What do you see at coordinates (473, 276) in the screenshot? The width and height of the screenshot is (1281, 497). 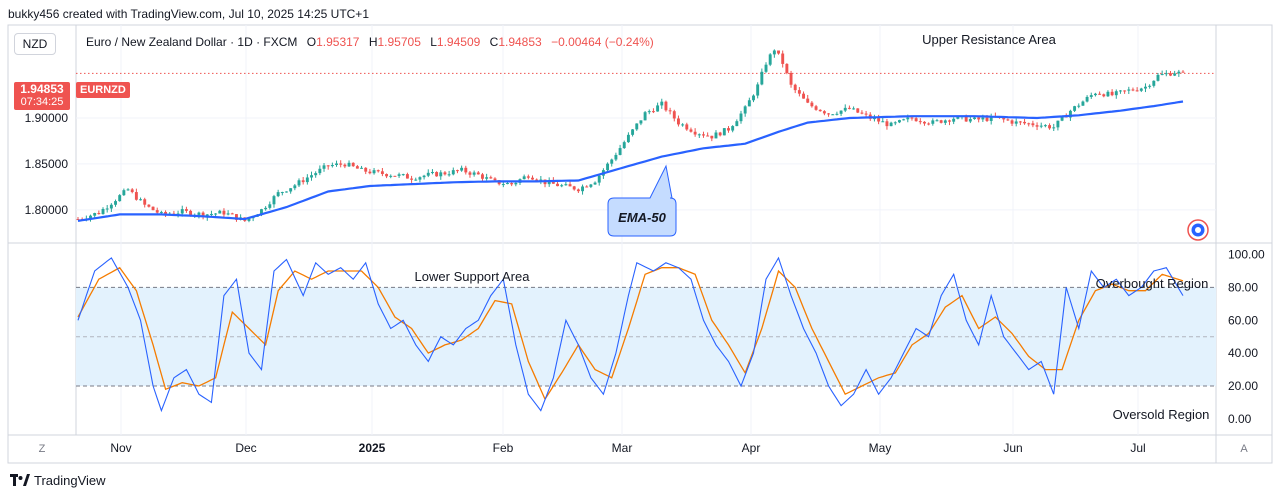 I see `lower-support-annotation: Lower Support Area` at bounding box center [473, 276].